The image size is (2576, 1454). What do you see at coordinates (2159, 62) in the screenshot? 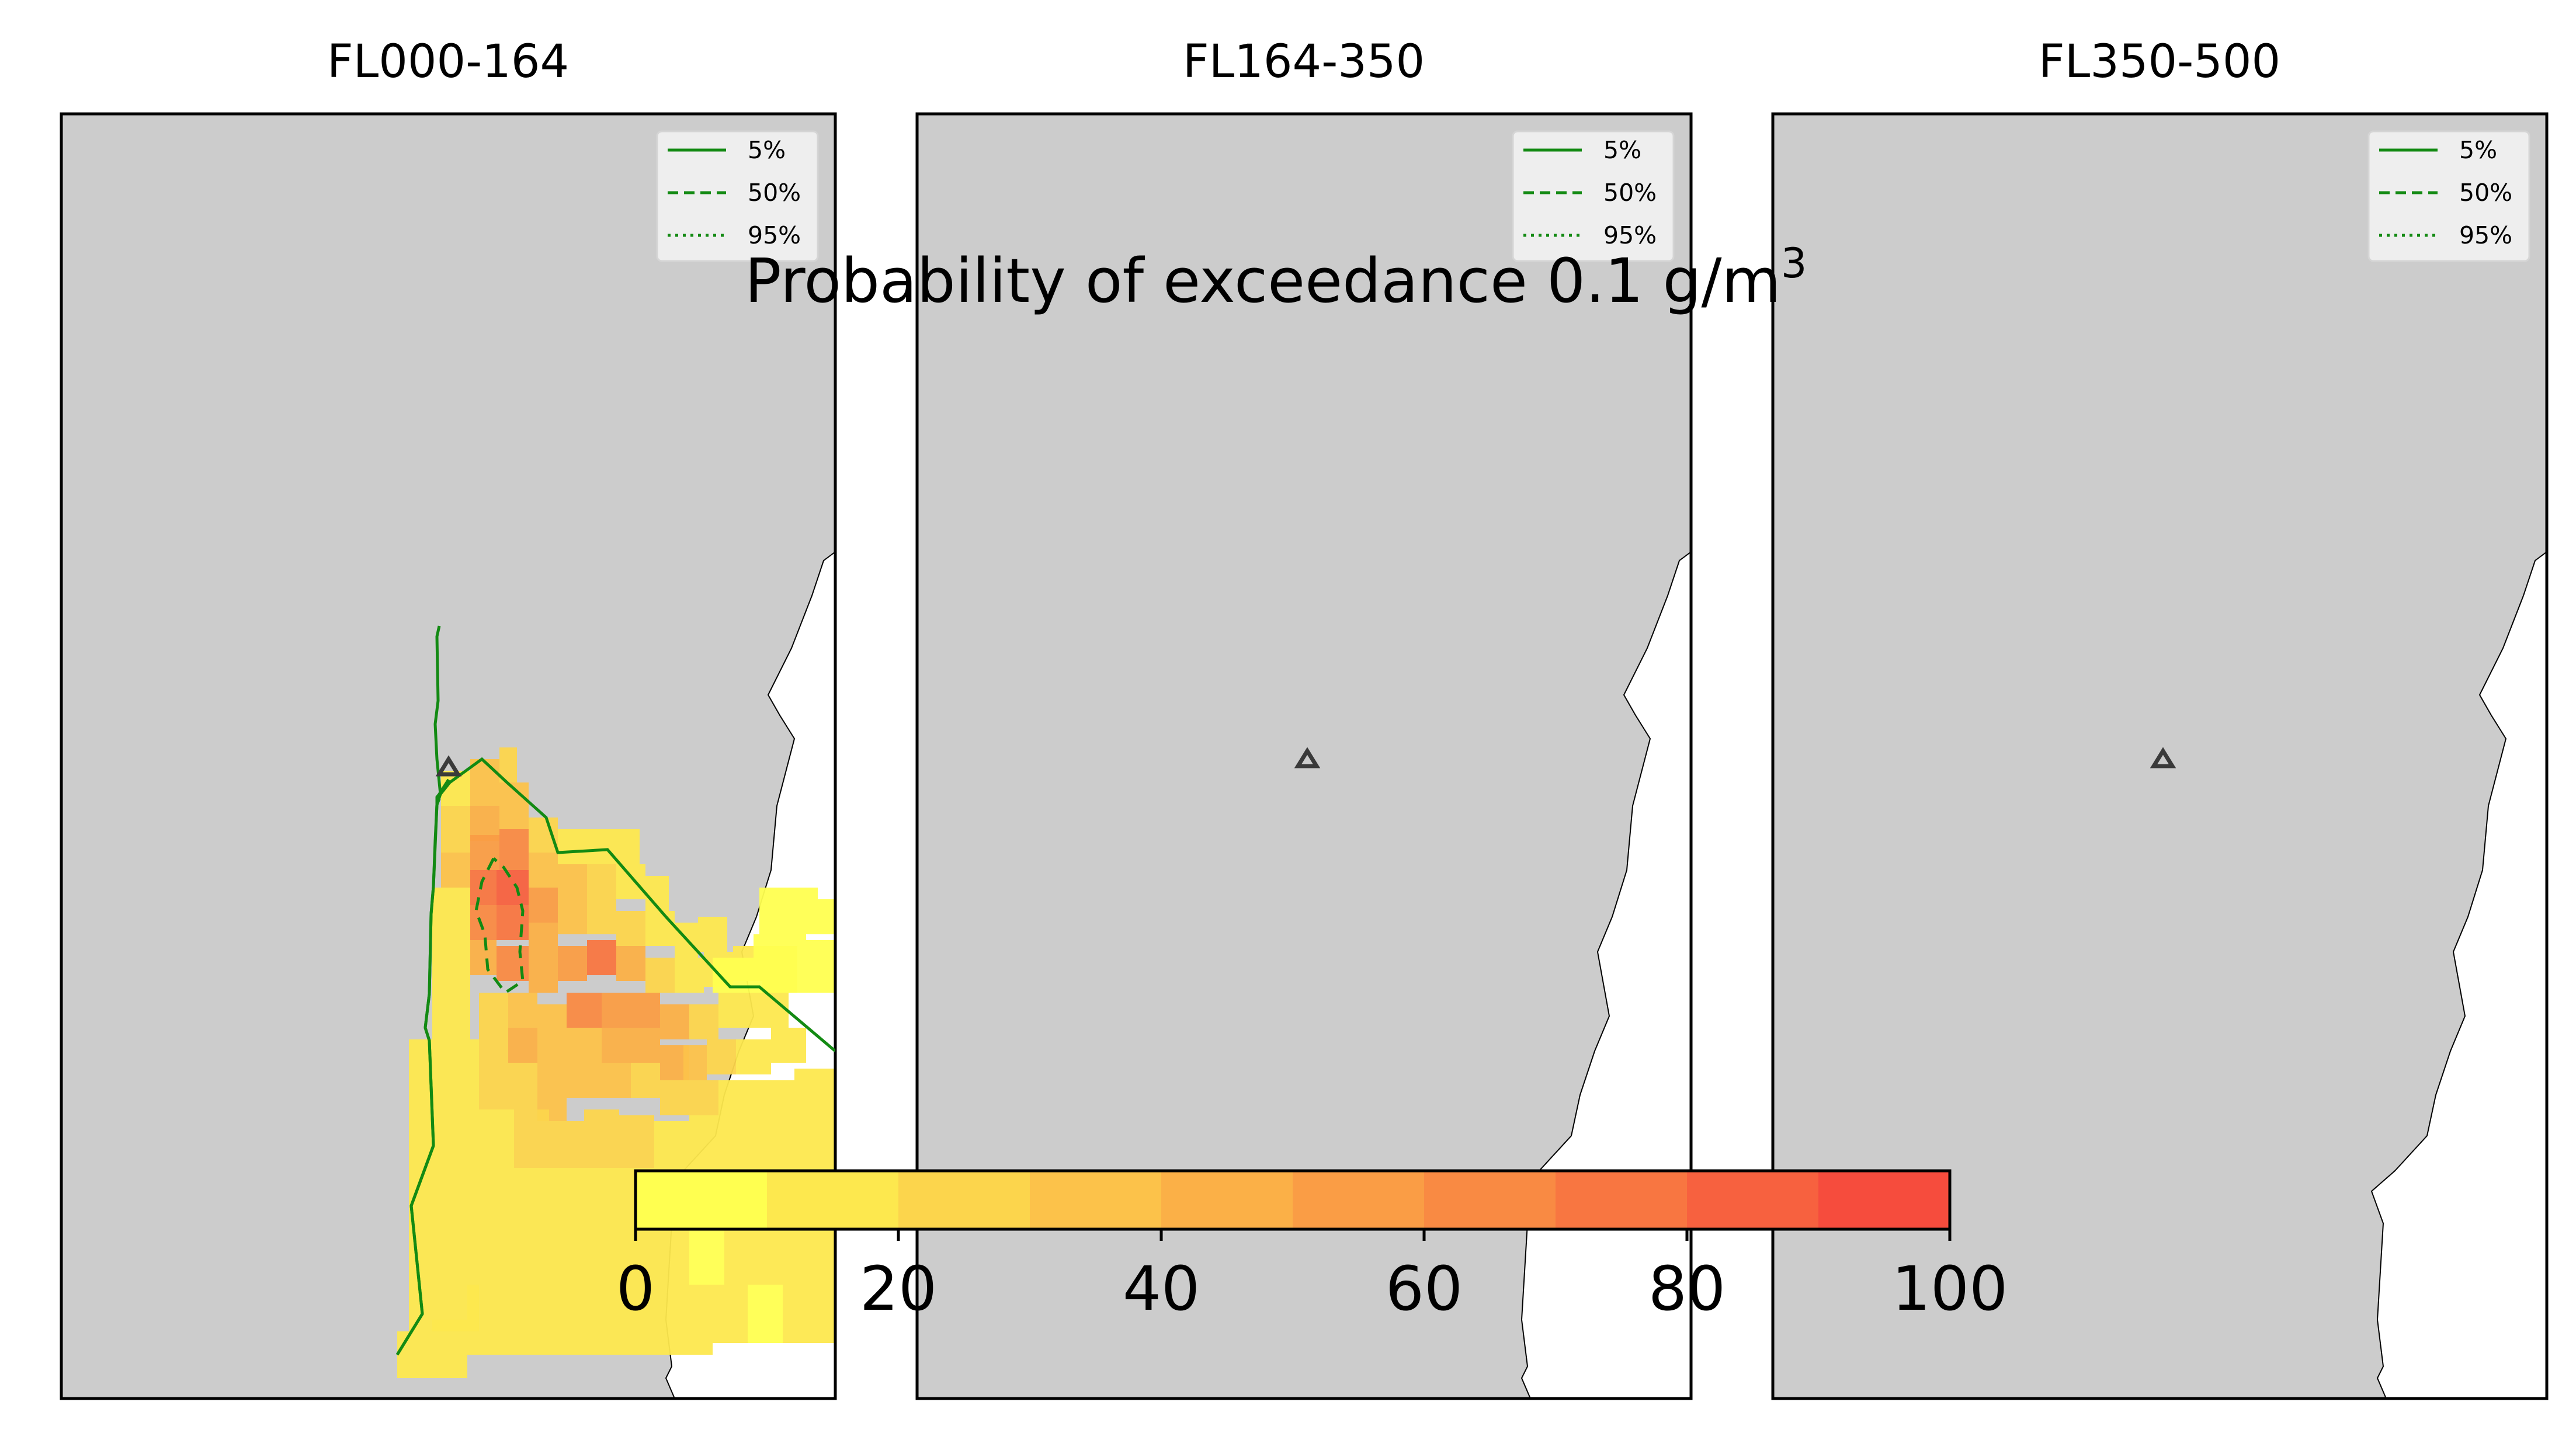
I see `panel-title: FL350-500` at bounding box center [2159, 62].